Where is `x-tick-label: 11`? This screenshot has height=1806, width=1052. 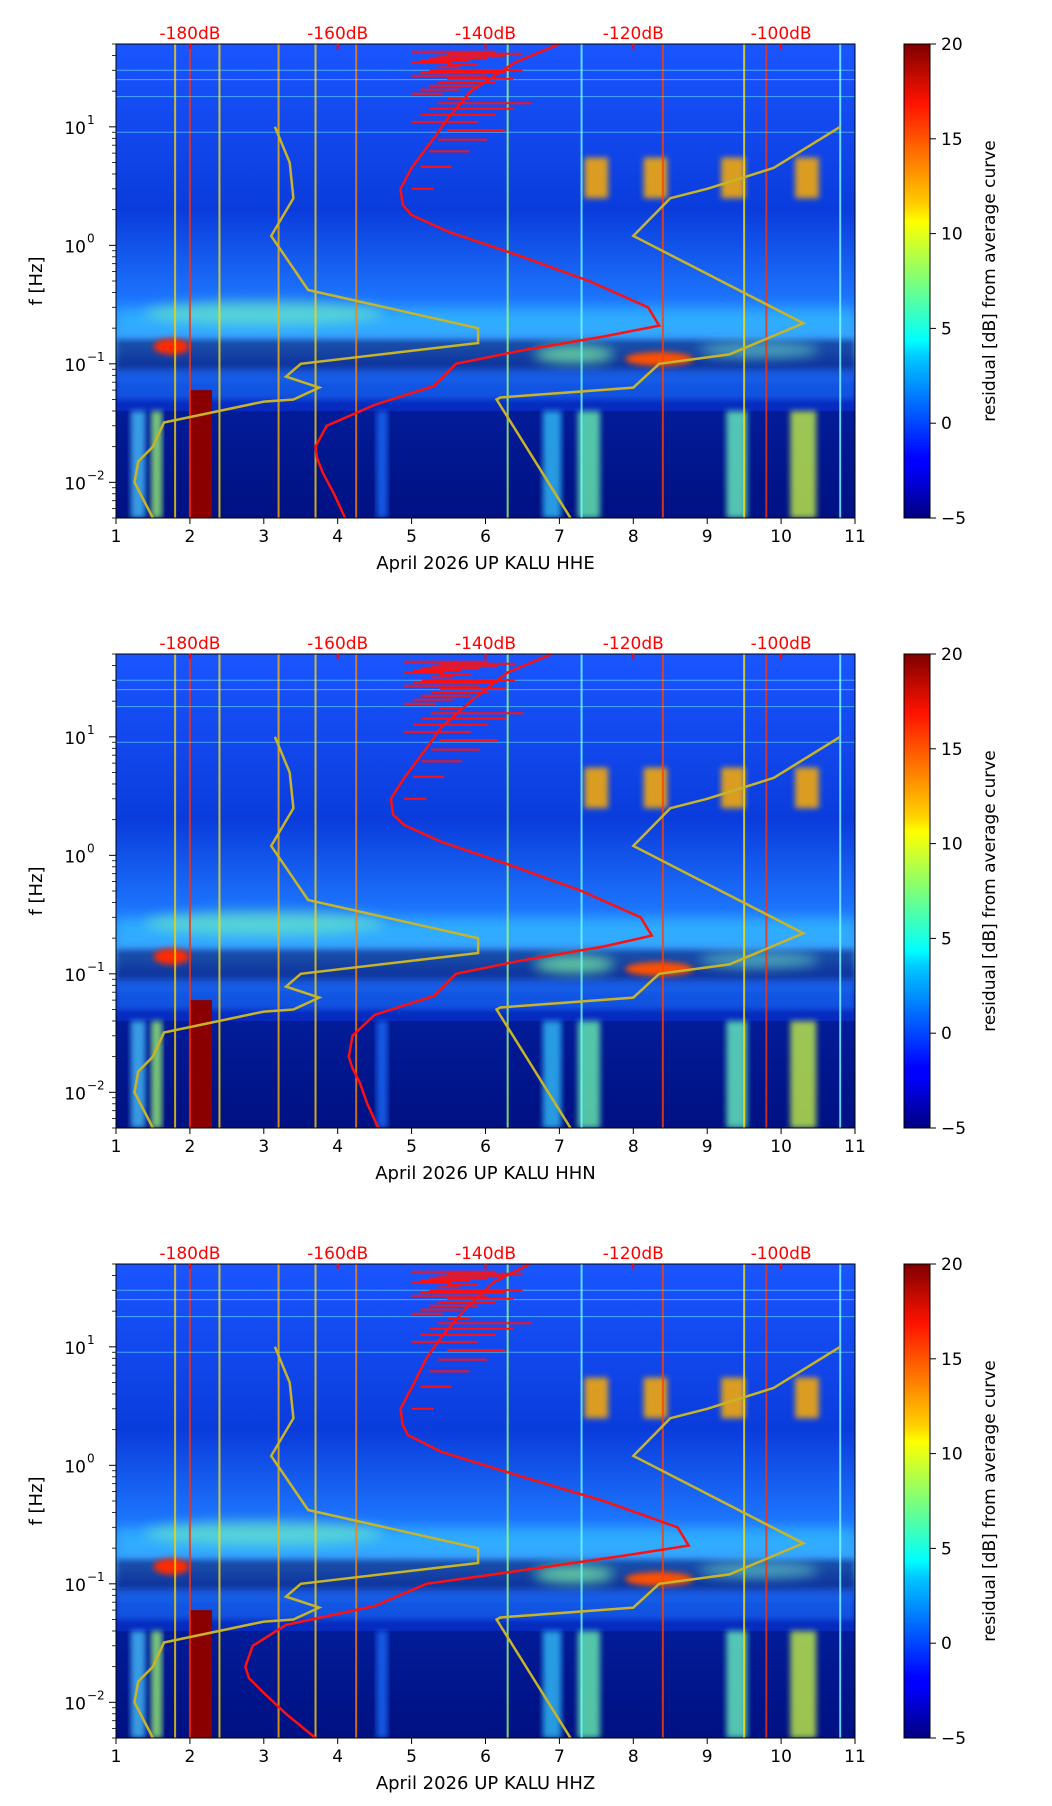
x-tick-label: 11 is located at coordinates (855, 1757).